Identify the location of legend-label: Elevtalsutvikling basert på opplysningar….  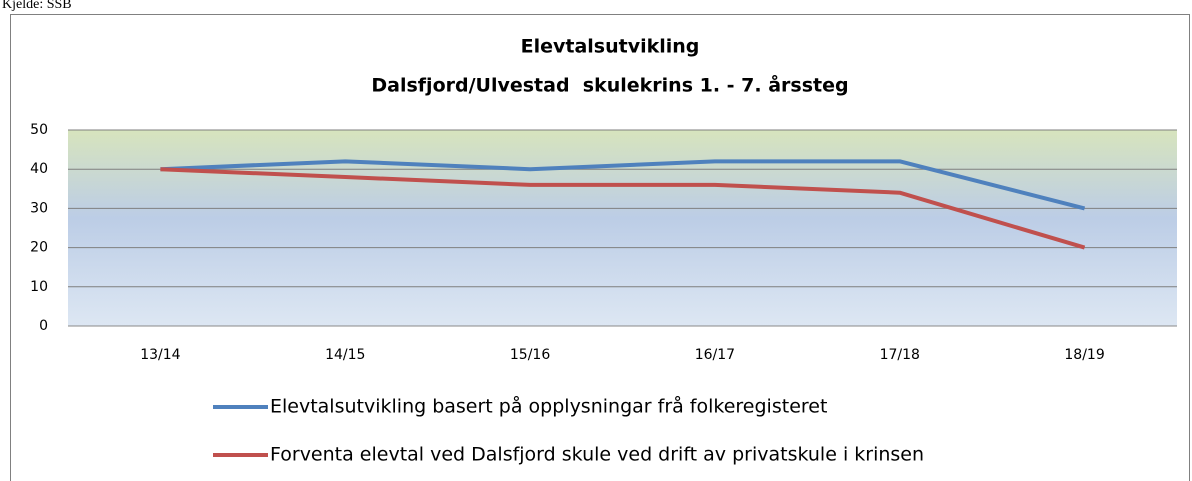
(548, 406).